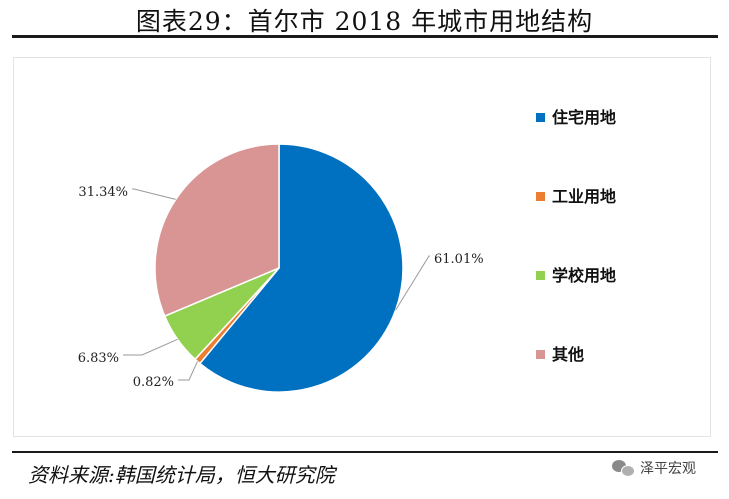  I want to click on top-divider, so click(365, 36).